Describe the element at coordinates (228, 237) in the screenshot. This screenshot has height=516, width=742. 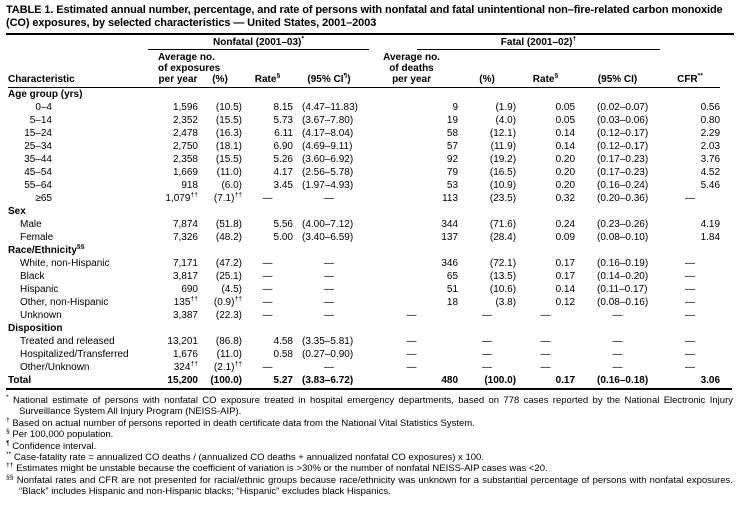
I see `cell: (48.2)` at that location.